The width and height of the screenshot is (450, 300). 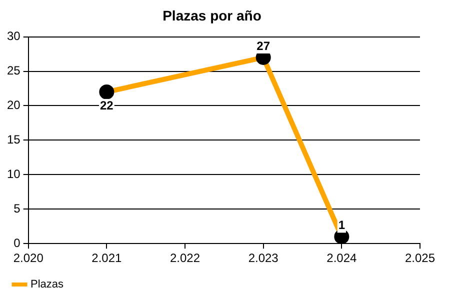 What do you see at coordinates (185, 258) in the screenshot?
I see `x-tick-label: 2.022` at bounding box center [185, 258].